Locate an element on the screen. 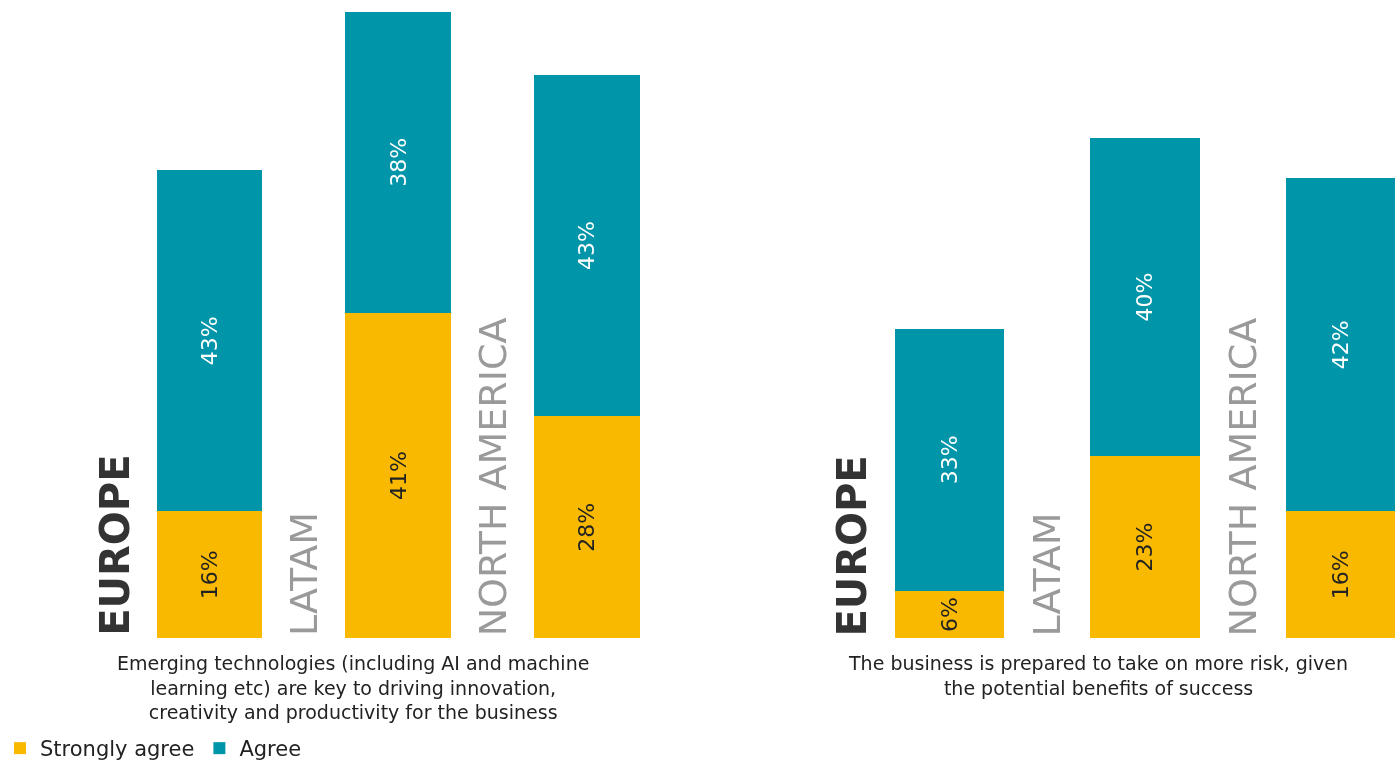  legend-label: Agree is located at coordinates (270, 749).